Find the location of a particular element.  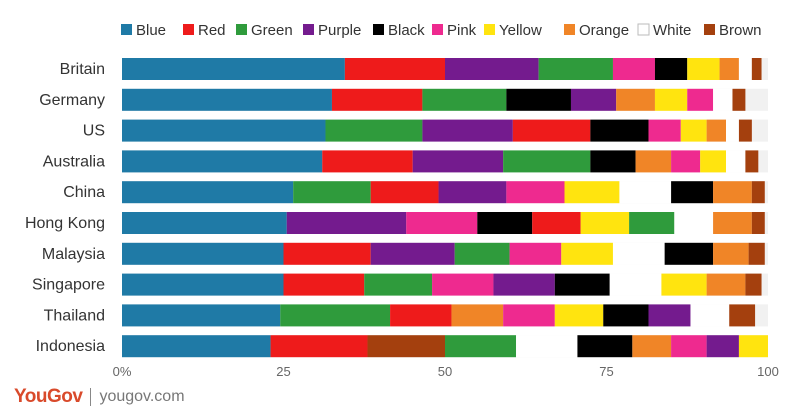

bar-segment-thailand-green is located at coordinates (335, 315).